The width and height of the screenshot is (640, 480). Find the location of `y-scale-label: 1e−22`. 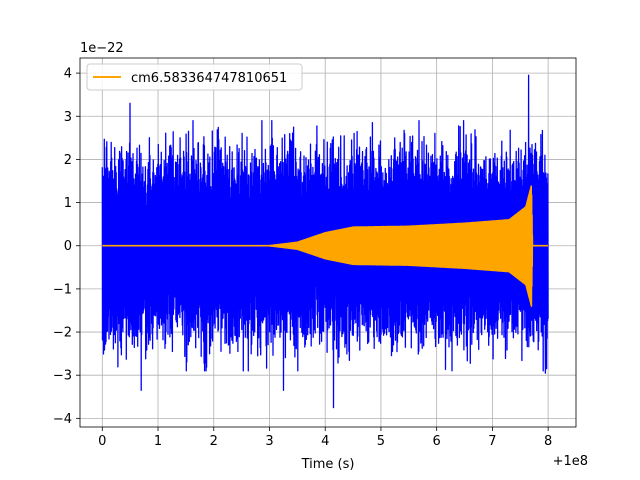

y-scale-label: 1e−22 is located at coordinates (102, 48).